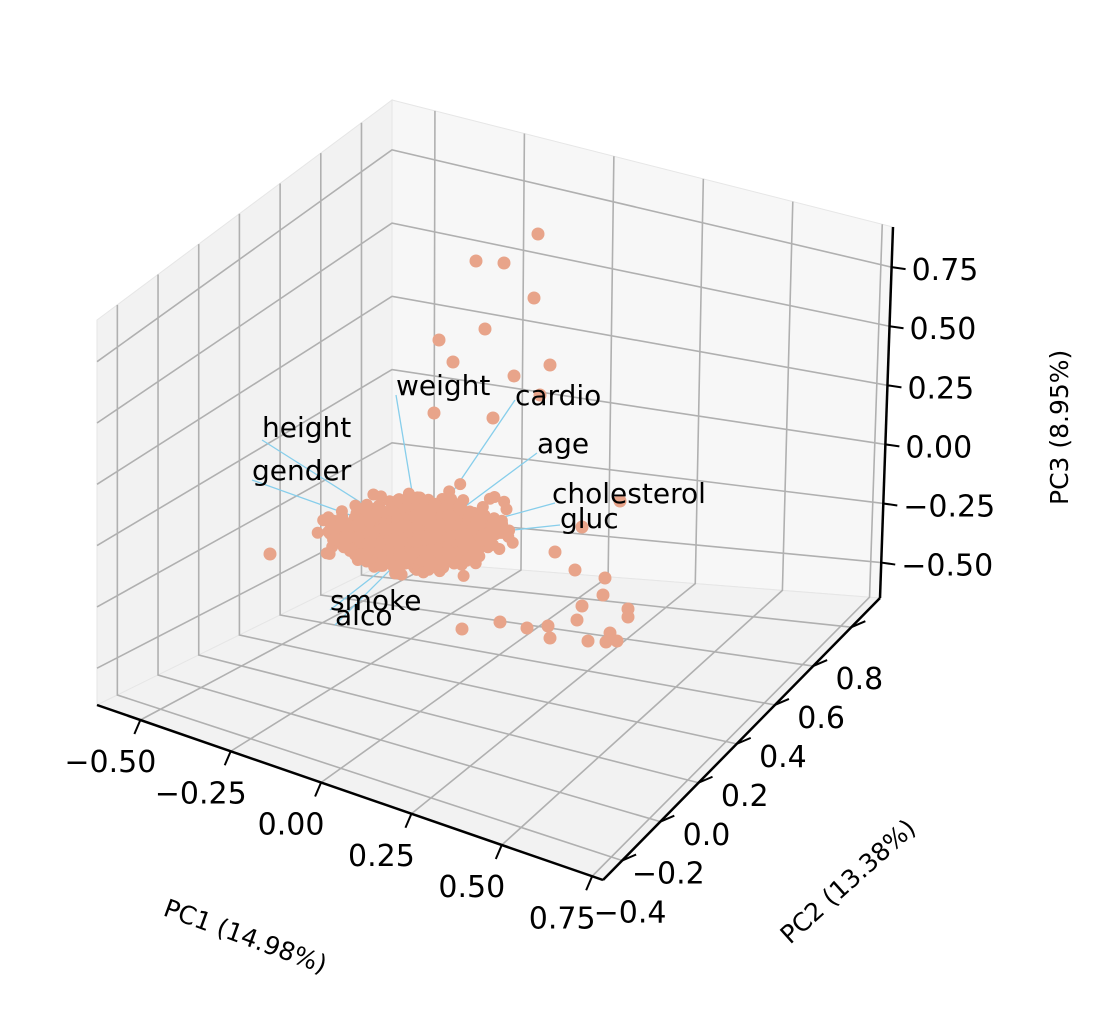  I want to click on x-tick-label: 0.50, so click(471, 887).